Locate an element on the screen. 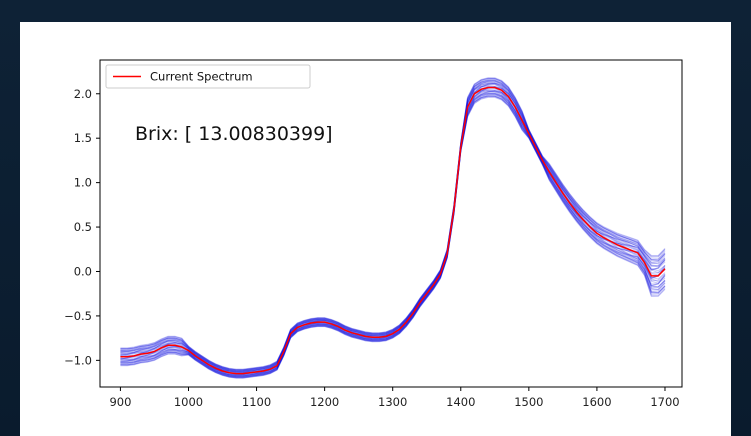 This screenshot has height=436, width=751. y-tick-label: 1.5 is located at coordinates (83, 138).